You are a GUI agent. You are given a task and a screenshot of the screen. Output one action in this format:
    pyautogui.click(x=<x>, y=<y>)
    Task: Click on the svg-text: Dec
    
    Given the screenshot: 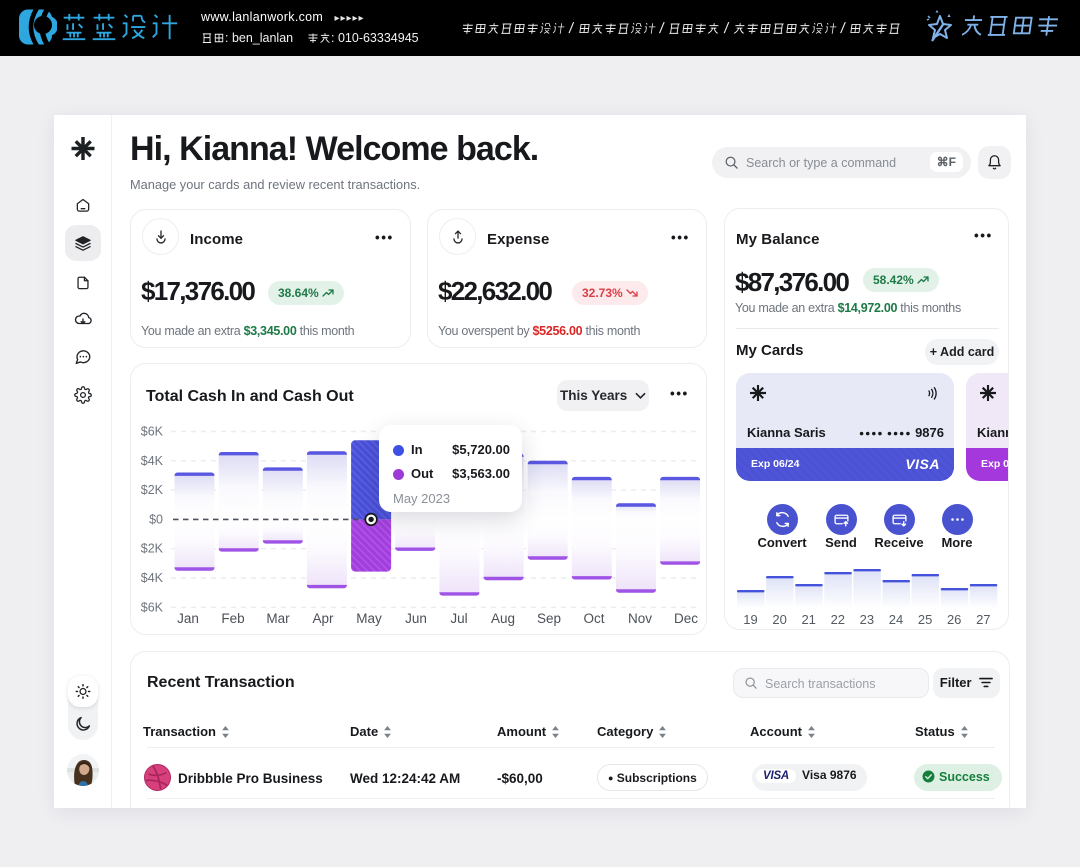 What is the action you would take?
    pyautogui.click(x=686, y=618)
    